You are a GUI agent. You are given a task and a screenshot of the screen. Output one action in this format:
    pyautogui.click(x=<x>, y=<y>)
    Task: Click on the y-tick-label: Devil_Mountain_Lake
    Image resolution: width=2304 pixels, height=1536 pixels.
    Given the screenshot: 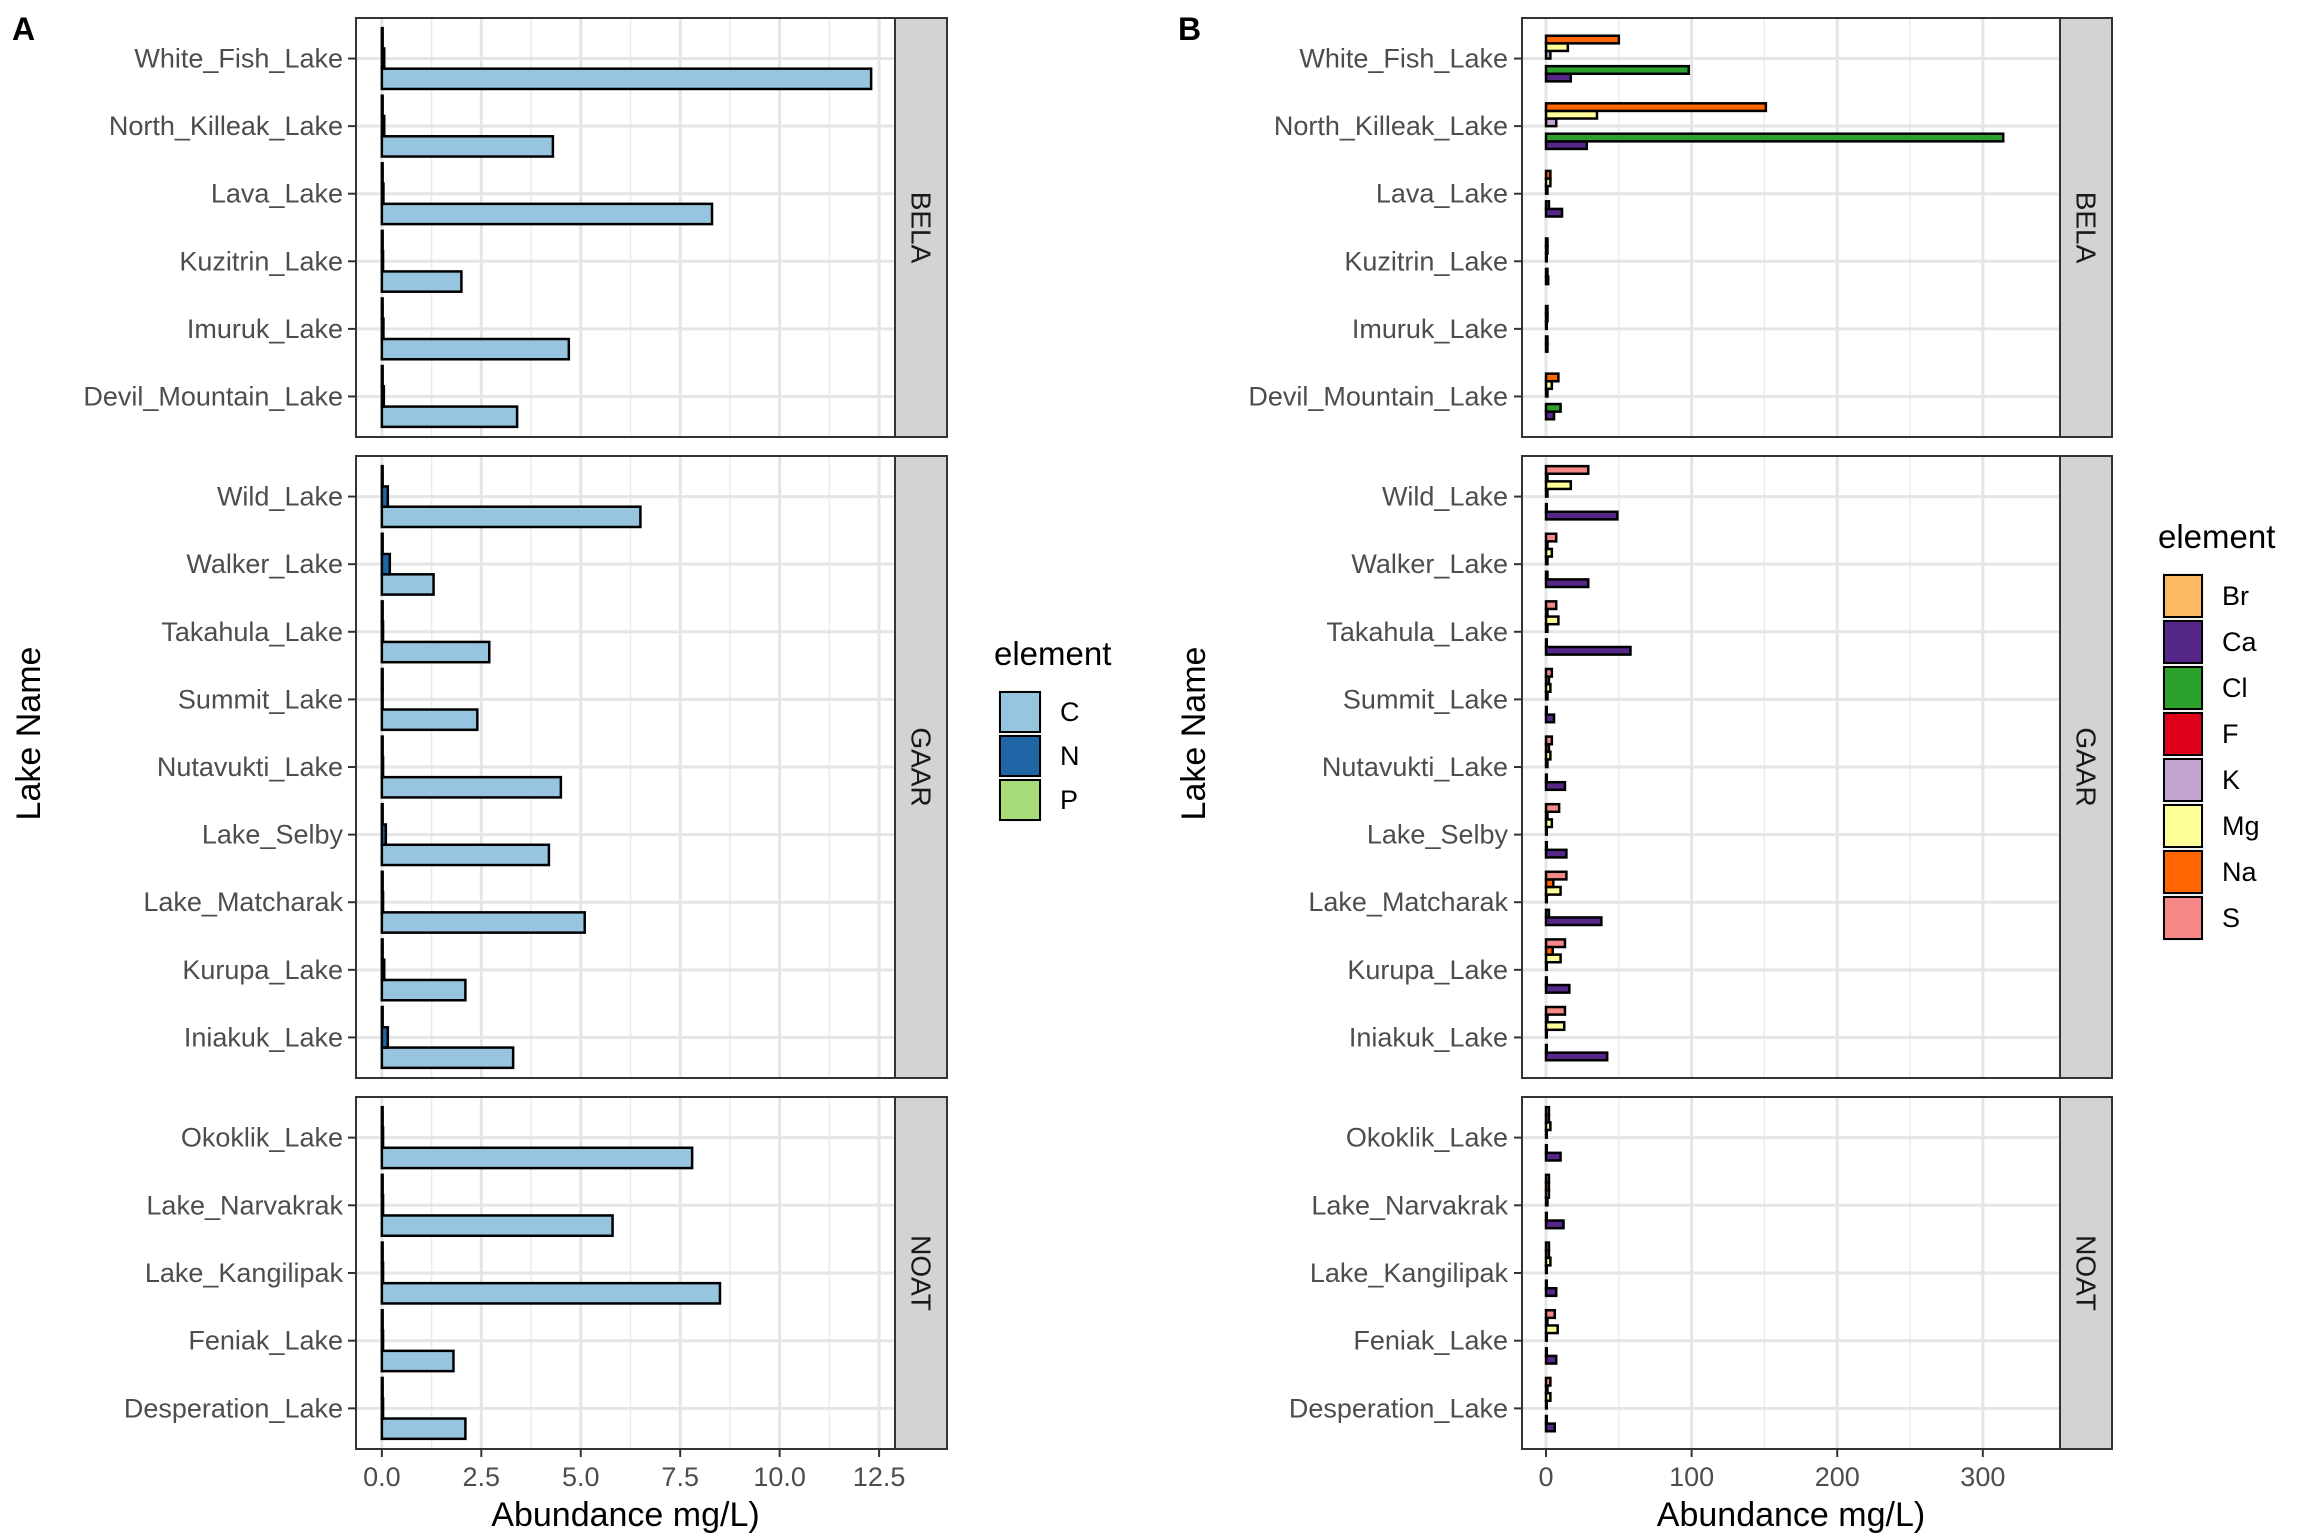 What is the action you would take?
    pyautogui.click(x=1378, y=396)
    